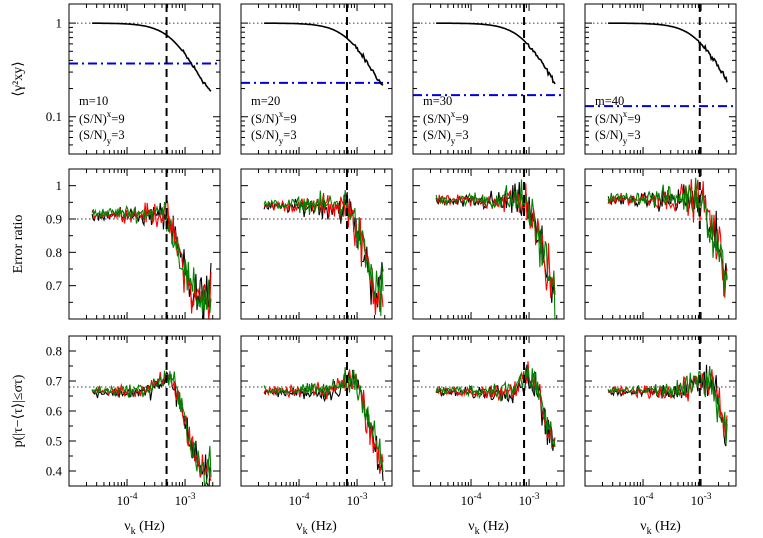 Image resolution: width=763 pixels, height=538 pixels. Describe the element at coordinates (437, 101) in the screenshot. I see `m-value-label: m=30` at that location.